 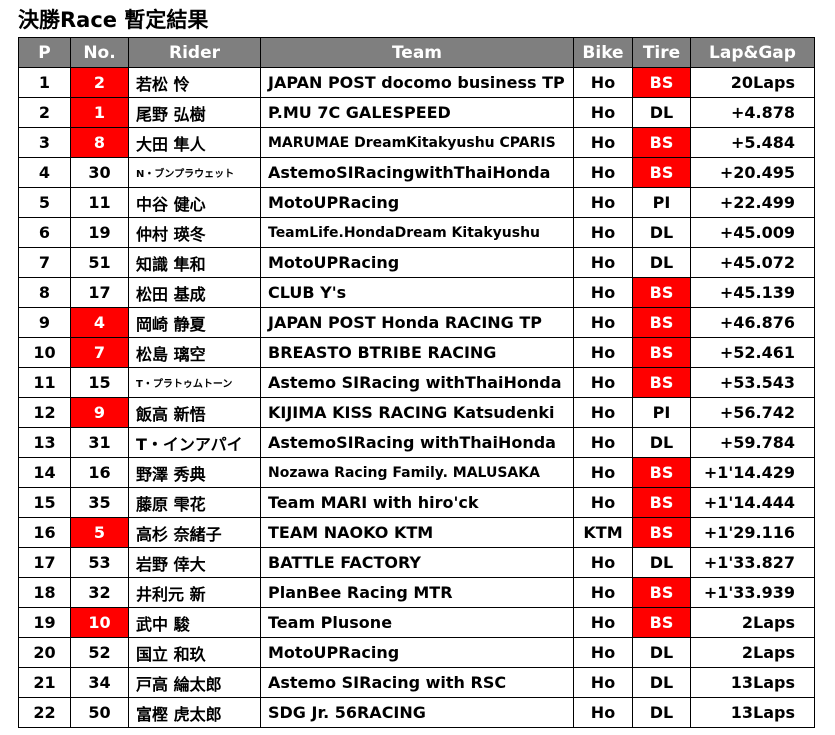 I want to click on team-cell: BATTLE FACTORY, so click(x=417, y=562).